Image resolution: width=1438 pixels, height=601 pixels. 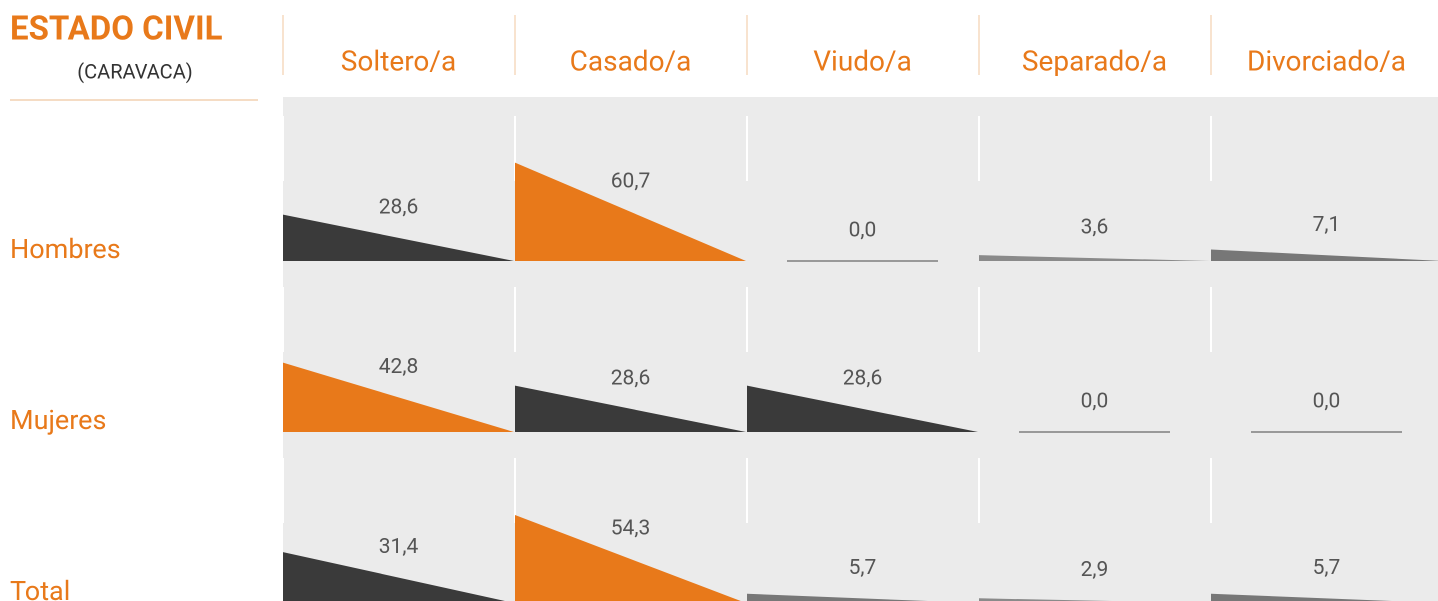 I want to click on column-header: Casado/a, so click(x=631, y=60).